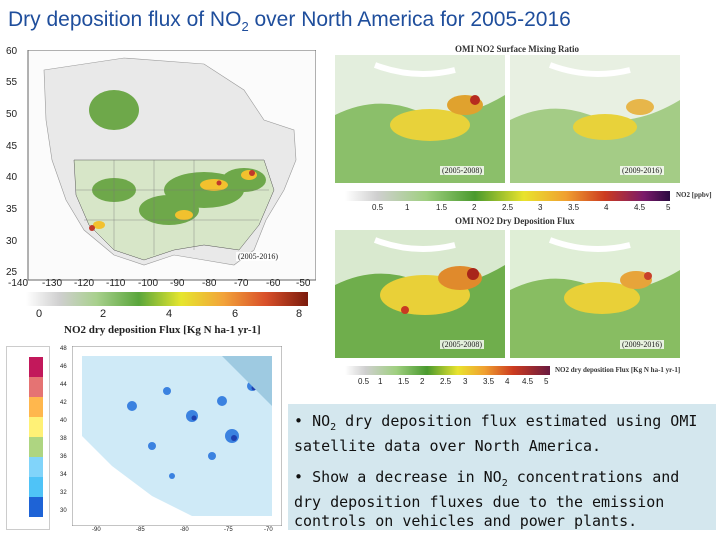 The image size is (720, 540). What do you see at coordinates (84, 283) in the screenshot?
I see `lon-tick: -120` at bounding box center [84, 283].